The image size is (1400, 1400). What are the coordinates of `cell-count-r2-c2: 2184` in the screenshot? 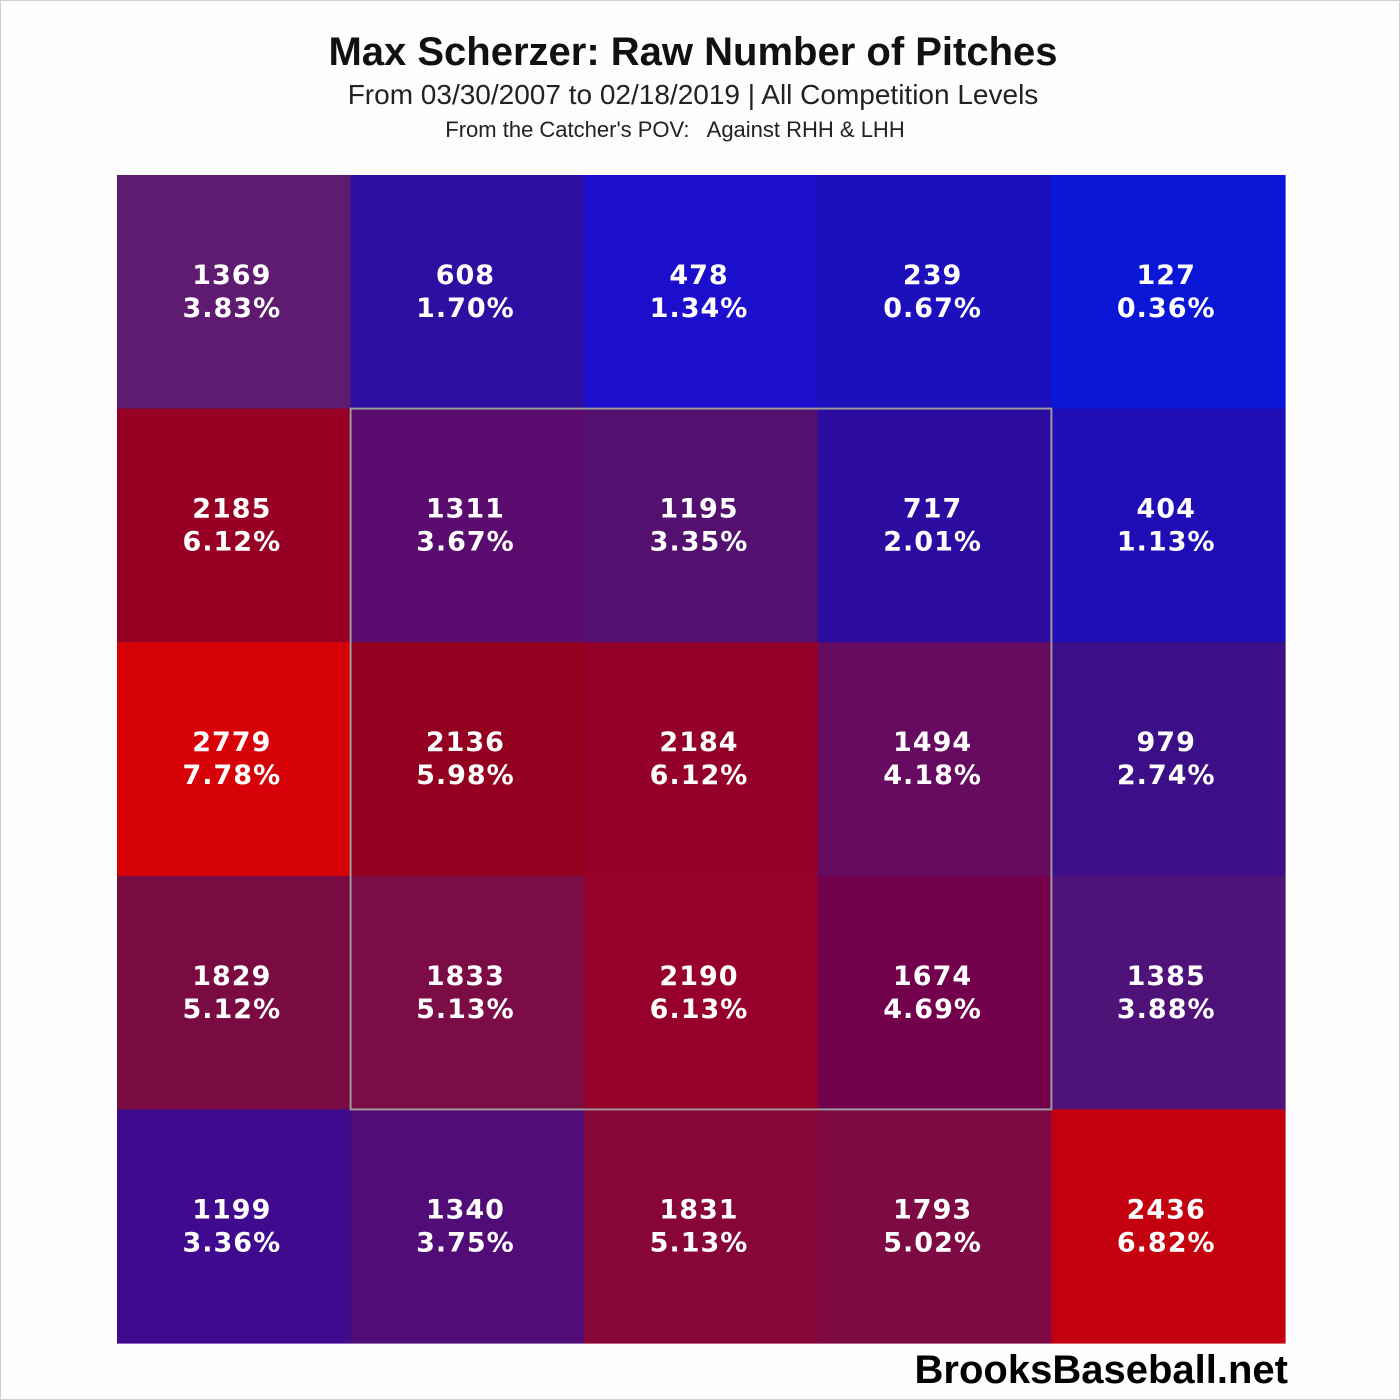 It's located at (698, 742).